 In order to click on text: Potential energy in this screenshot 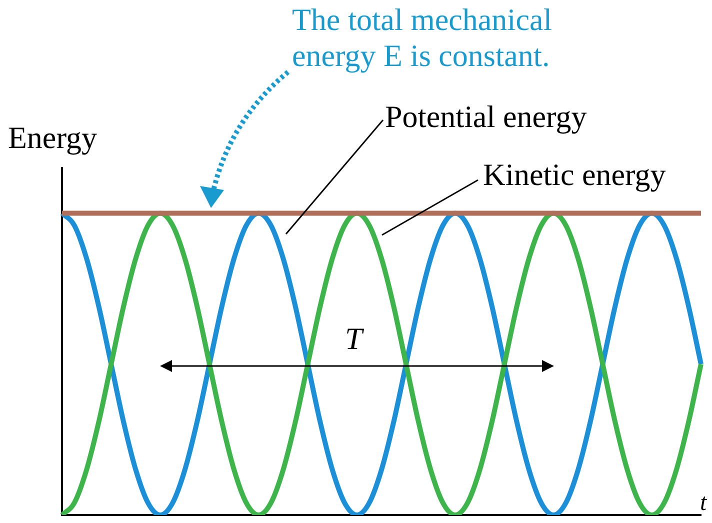, I will do `click(486, 116)`.